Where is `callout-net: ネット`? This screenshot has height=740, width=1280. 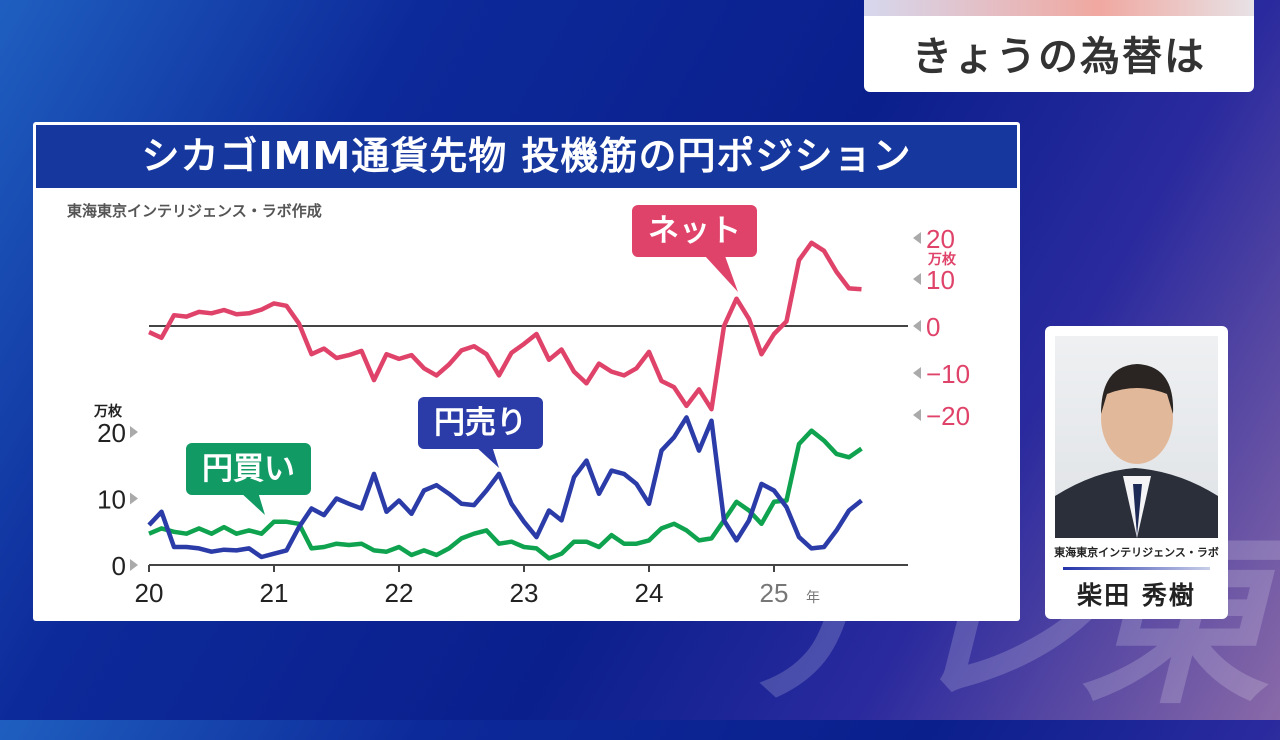 callout-net: ネット is located at coordinates (694, 231).